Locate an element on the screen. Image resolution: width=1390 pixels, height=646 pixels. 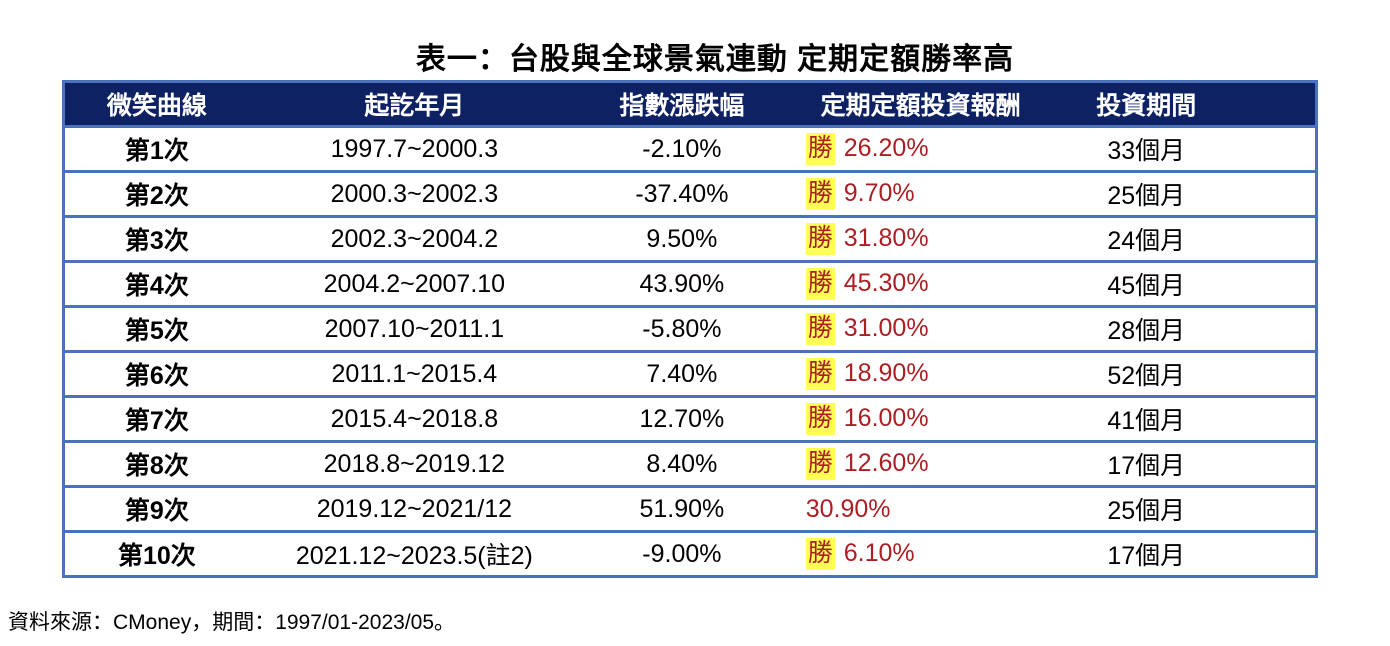
smile-curve-cell: 第3次 is located at coordinates (156, 241).